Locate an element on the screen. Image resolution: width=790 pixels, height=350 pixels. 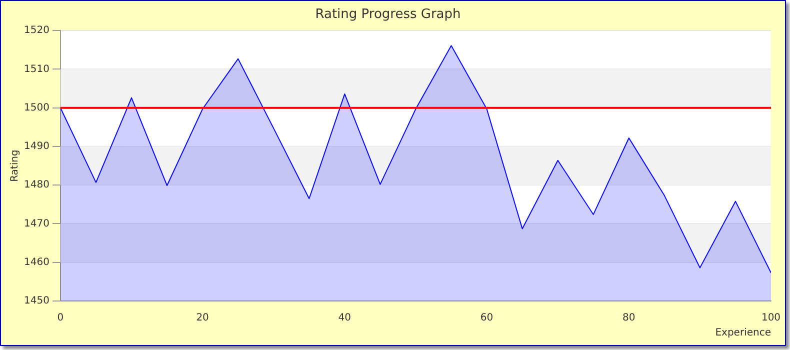
y-tick-label: 1500 is located at coordinates (37, 108).